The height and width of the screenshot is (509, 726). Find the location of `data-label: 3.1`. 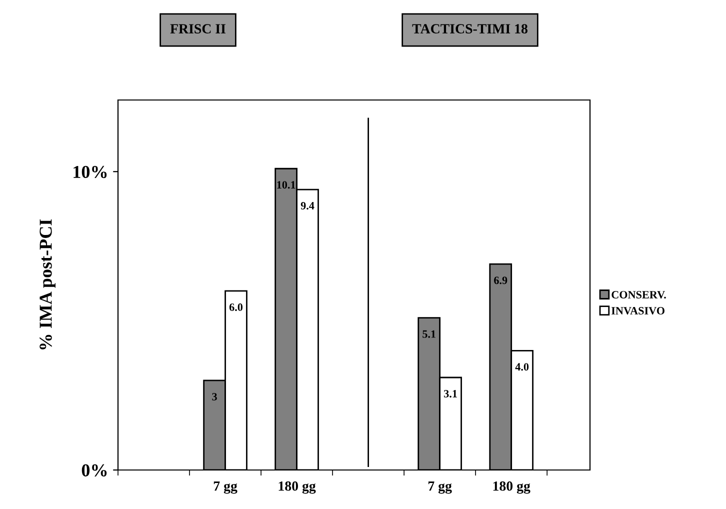

data-label: 3.1 is located at coordinates (450, 394).